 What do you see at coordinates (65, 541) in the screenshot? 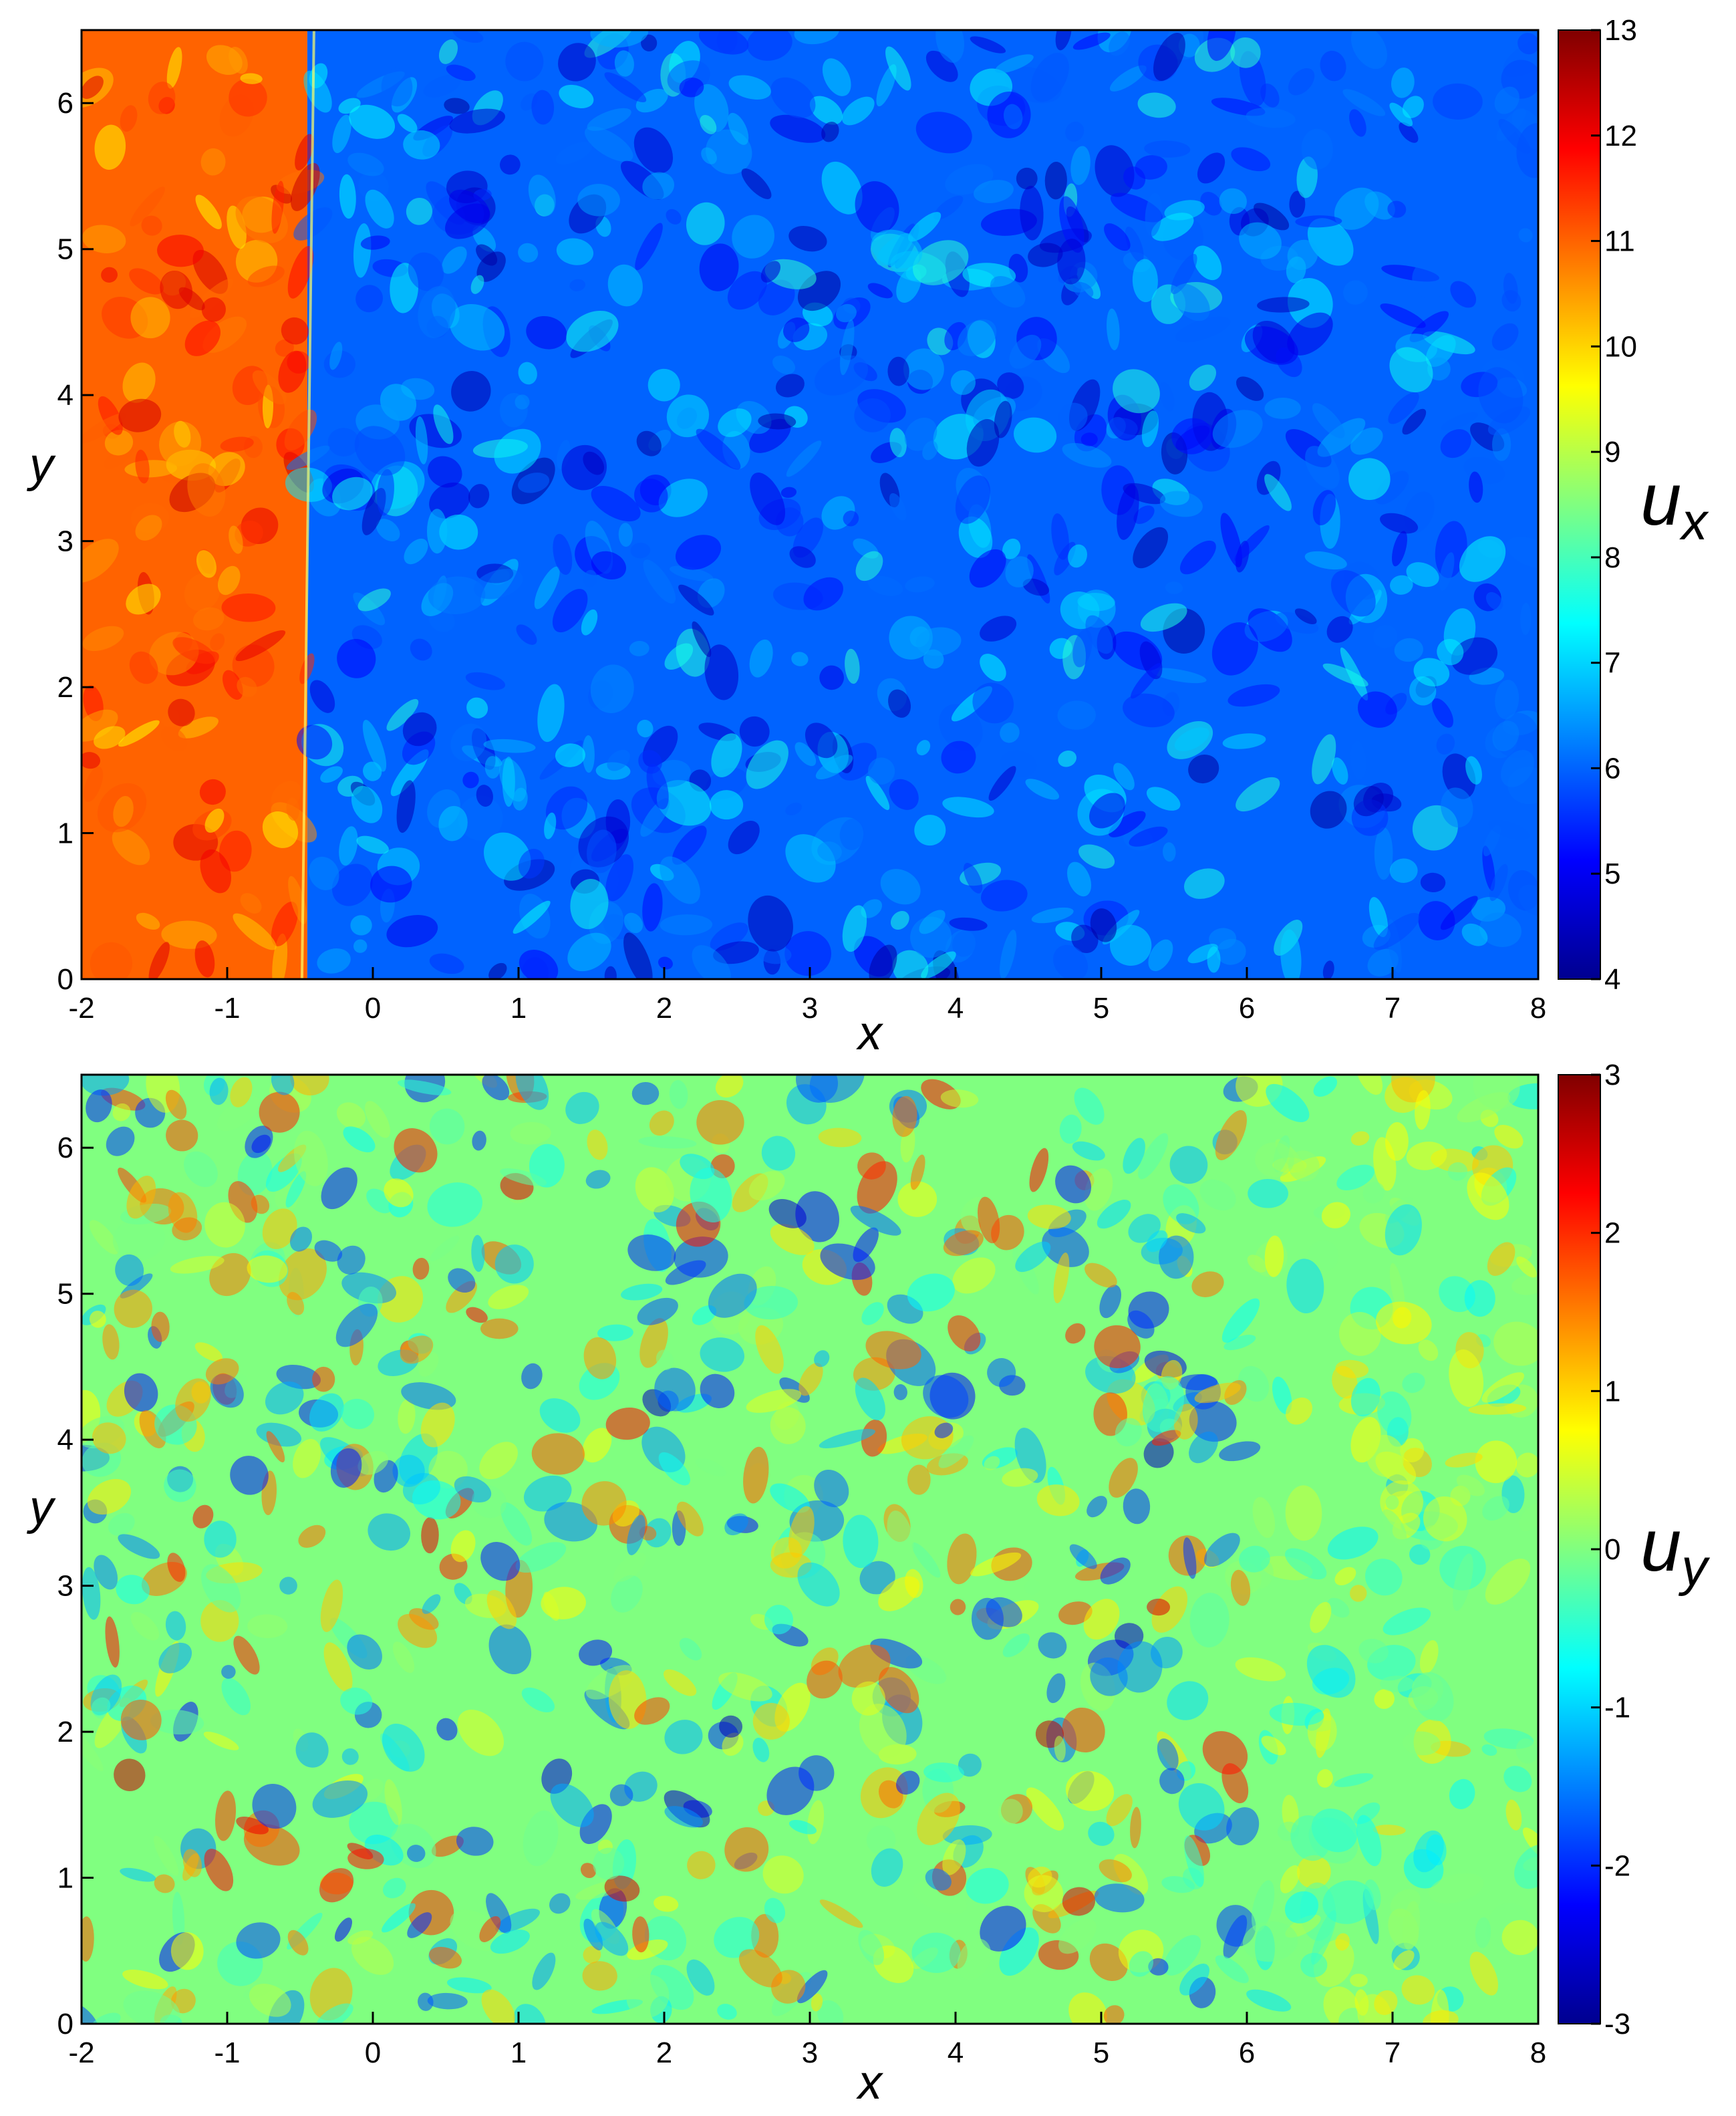
I see `y-tick-label: 3` at bounding box center [65, 541].